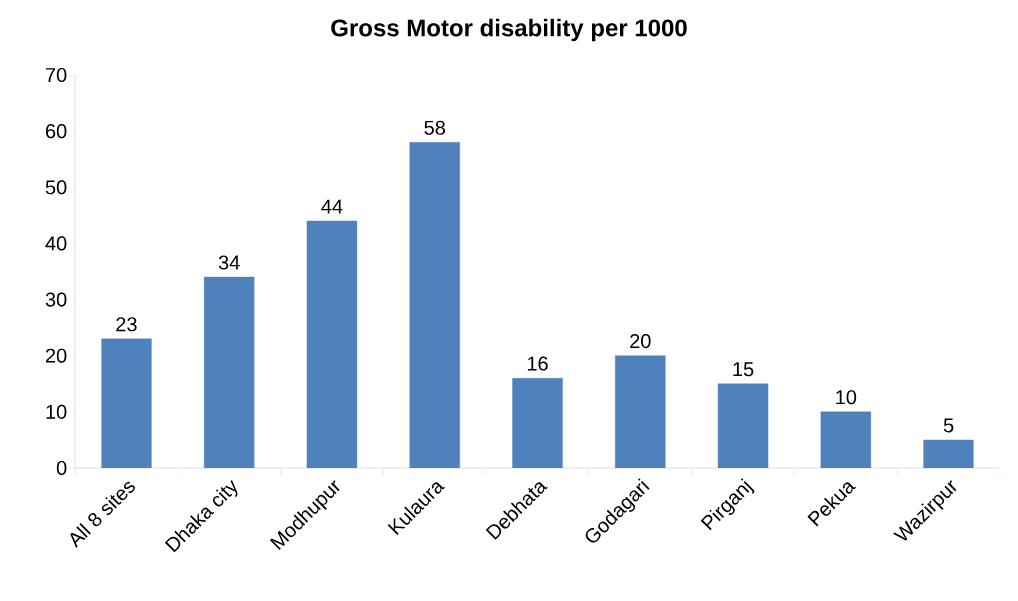  What do you see at coordinates (56, 75) in the screenshot?
I see `y-tick-label: 70` at bounding box center [56, 75].